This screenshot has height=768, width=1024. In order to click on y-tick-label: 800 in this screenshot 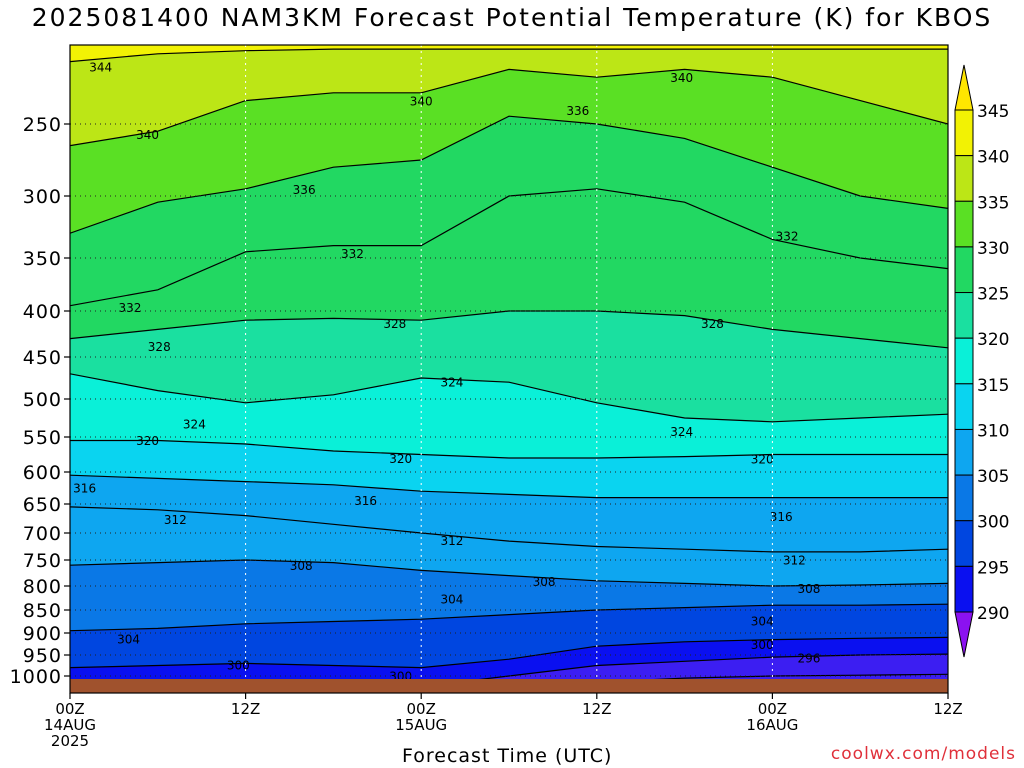, I will do `click(42, 587)`.